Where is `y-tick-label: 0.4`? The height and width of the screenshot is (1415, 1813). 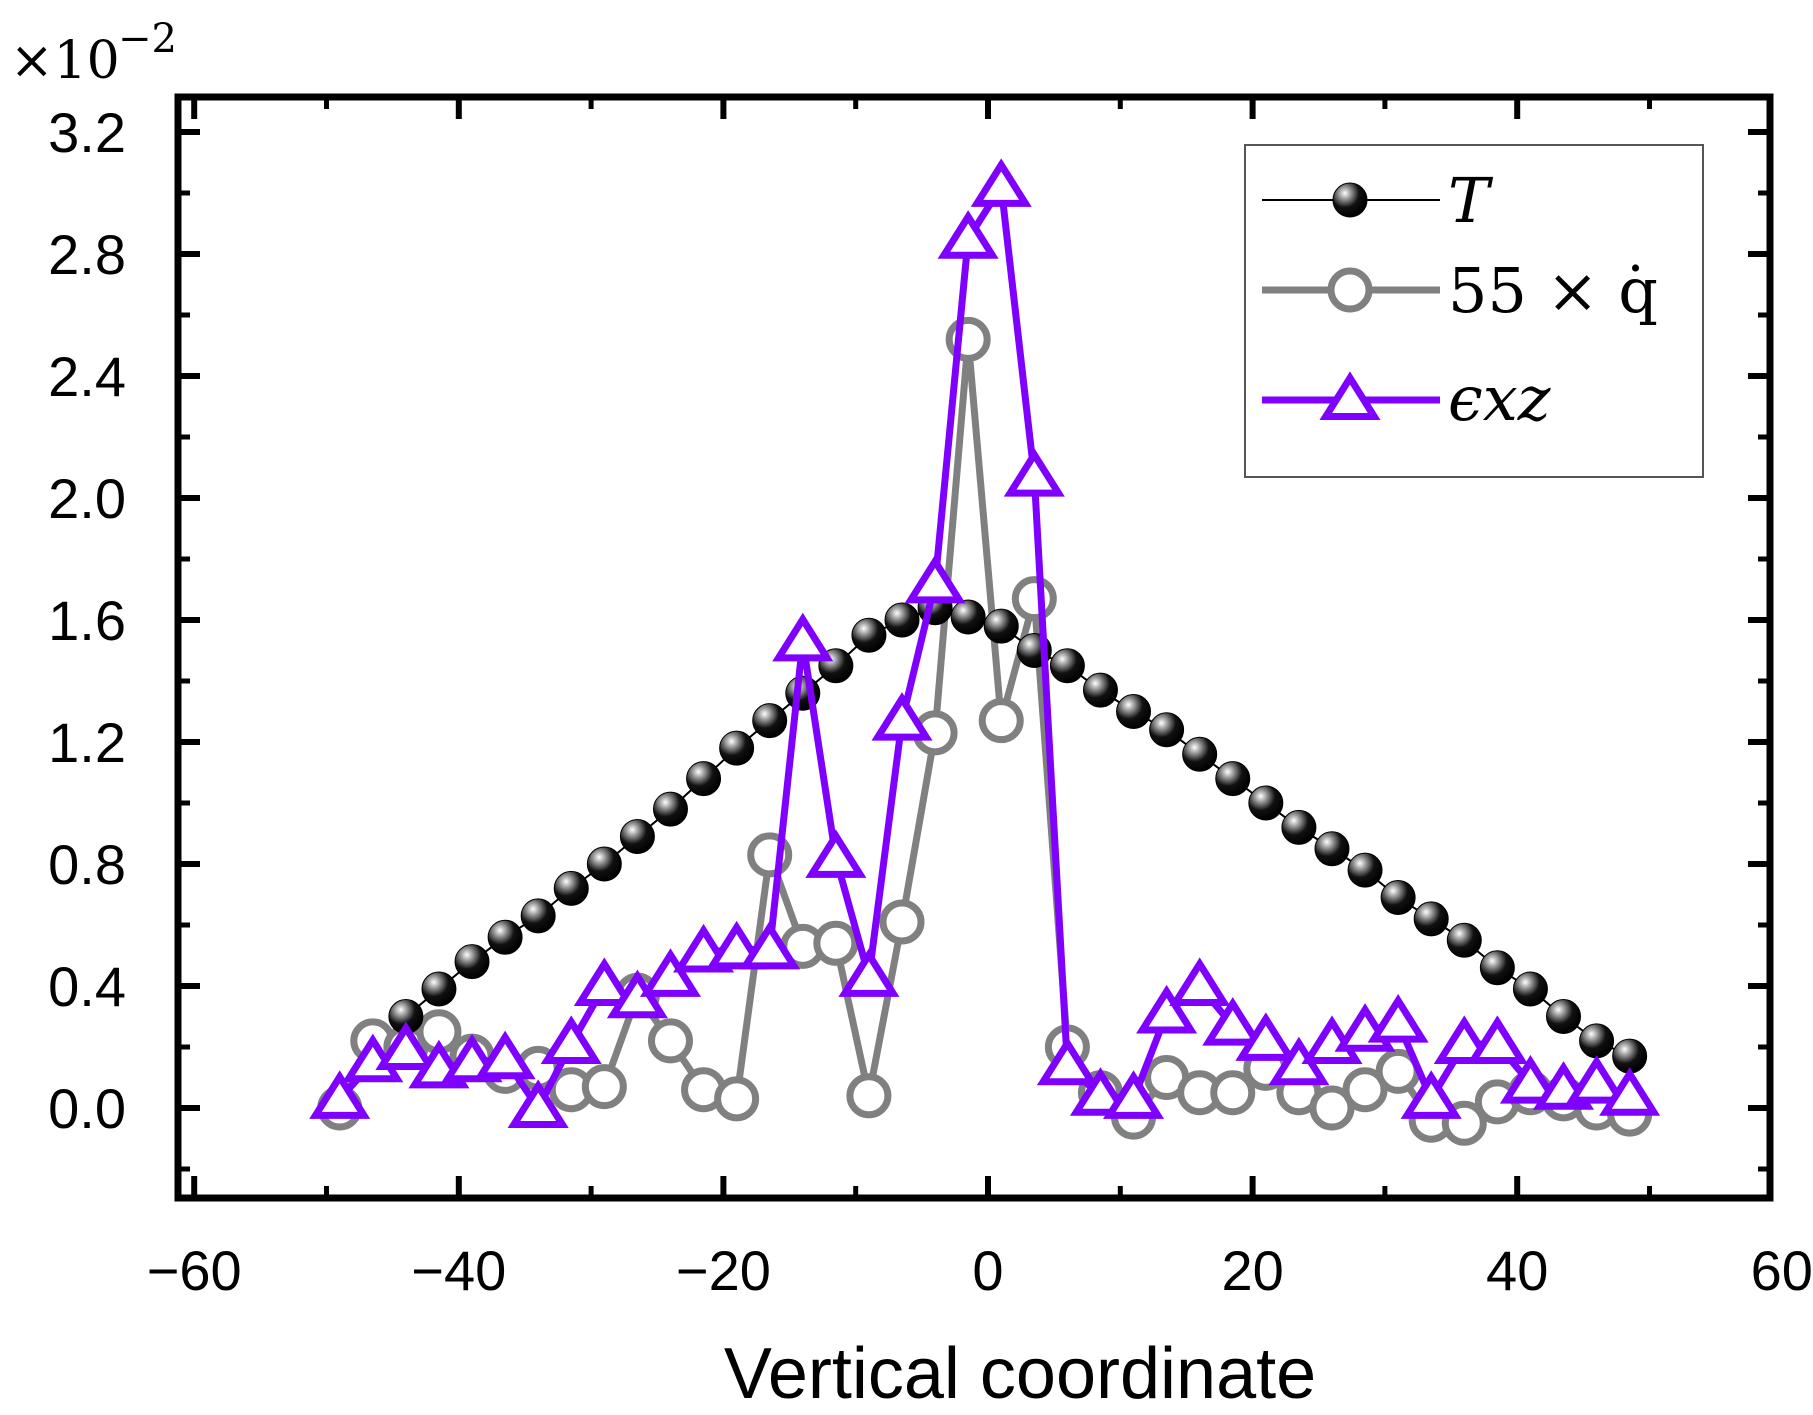 y-tick-label: 0.4 is located at coordinates (87, 986).